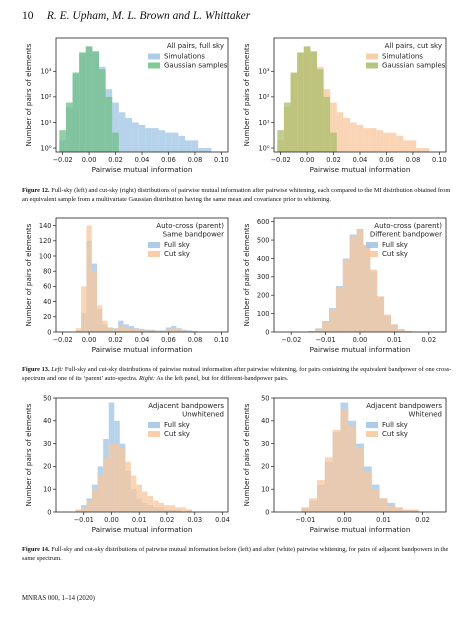 The image size is (474, 622). I want to click on x-tick-label: 0.06, so click(386, 160).